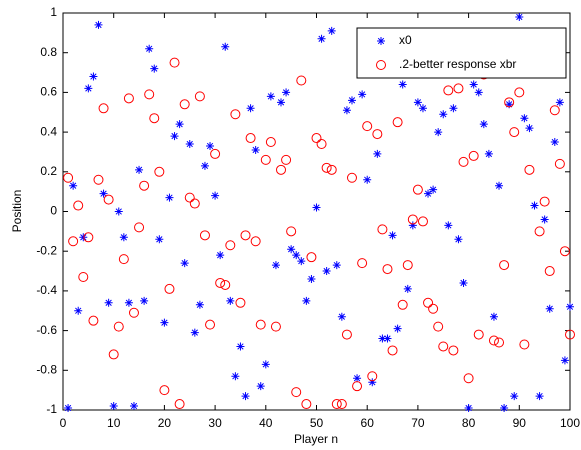 The image size is (581, 450). I want to click on y-tick-label: -0.4, so click(46, 290).